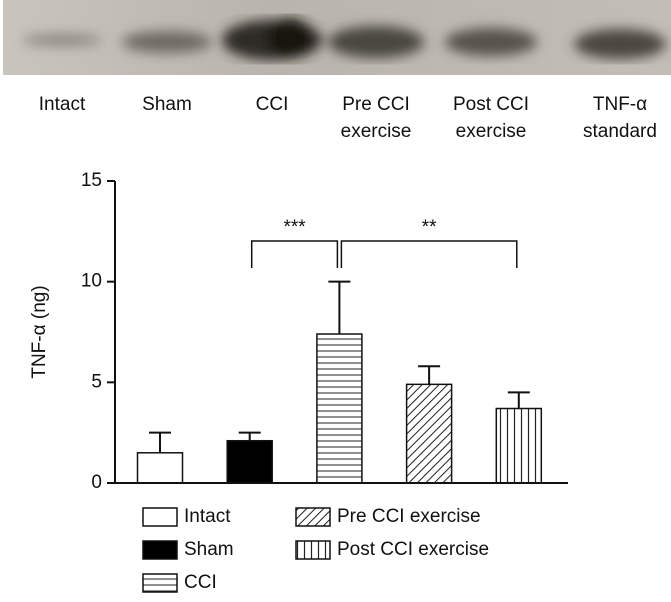 The height and width of the screenshot is (602, 671). What do you see at coordinates (491, 104) in the screenshot?
I see `lane-label: Post CCI` at bounding box center [491, 104].